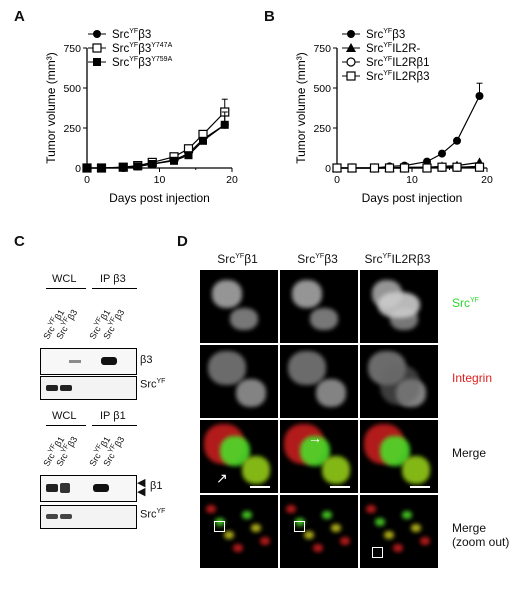 The height and width of the screenshot is (589, 520). I want to click on x-tick-label: 10, so click(160, 180).